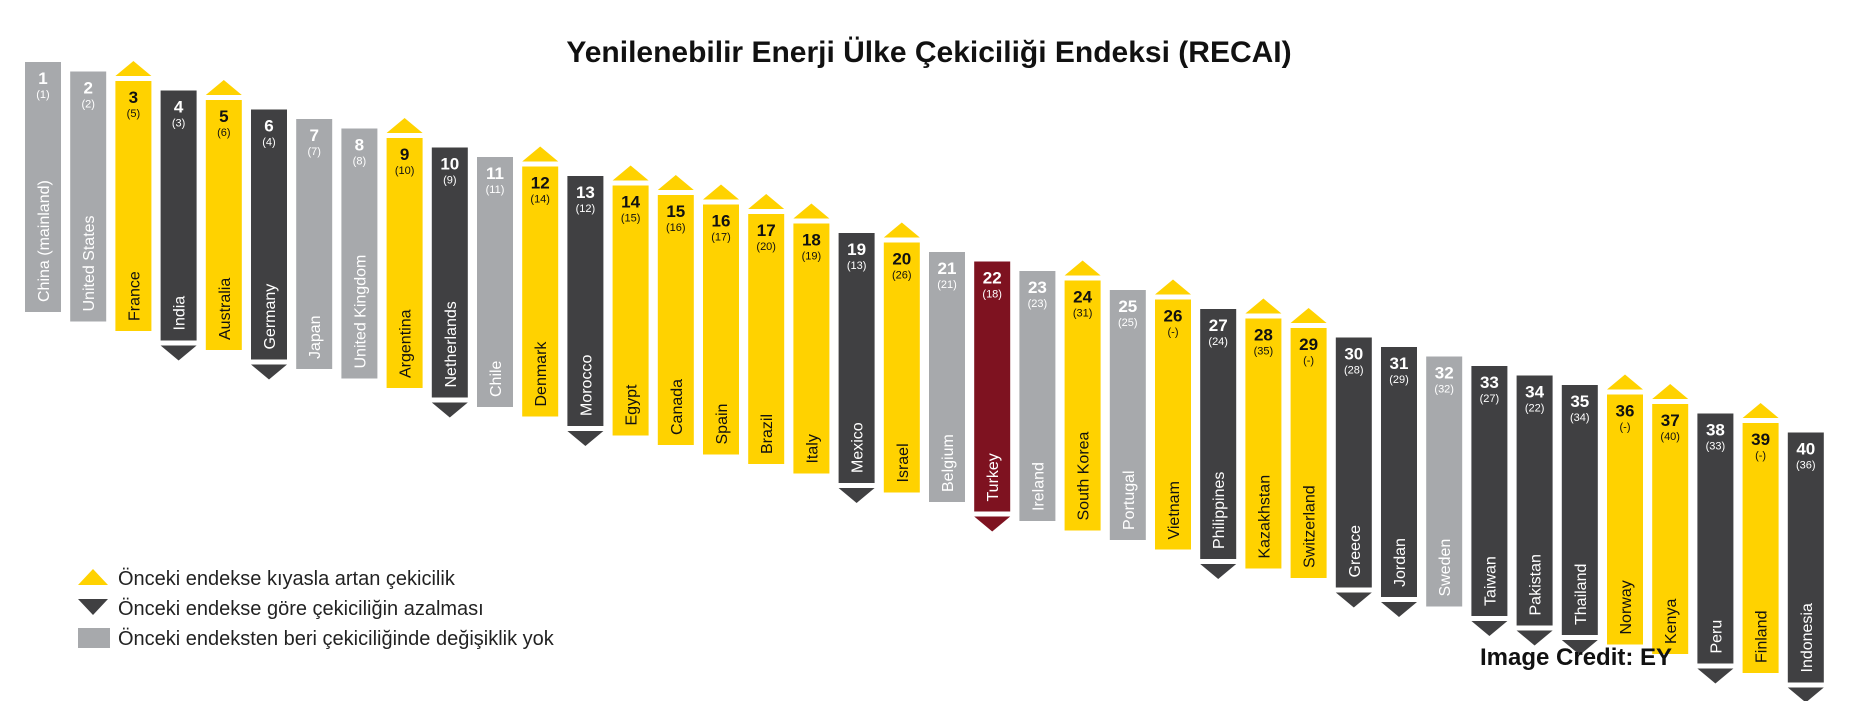 The height and width of the screenshot is (701, 1858). Describe the element at coordinates (675, 211) in the screenshot. I see `rank-label: 15` at that location.